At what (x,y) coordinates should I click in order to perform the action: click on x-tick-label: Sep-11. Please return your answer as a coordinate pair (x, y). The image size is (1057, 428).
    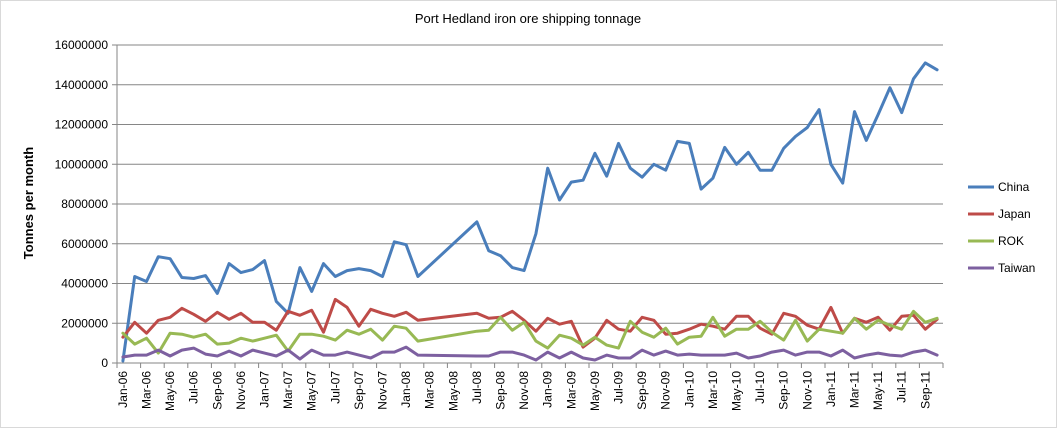
    Looking at the image, I should click on (925, 390).